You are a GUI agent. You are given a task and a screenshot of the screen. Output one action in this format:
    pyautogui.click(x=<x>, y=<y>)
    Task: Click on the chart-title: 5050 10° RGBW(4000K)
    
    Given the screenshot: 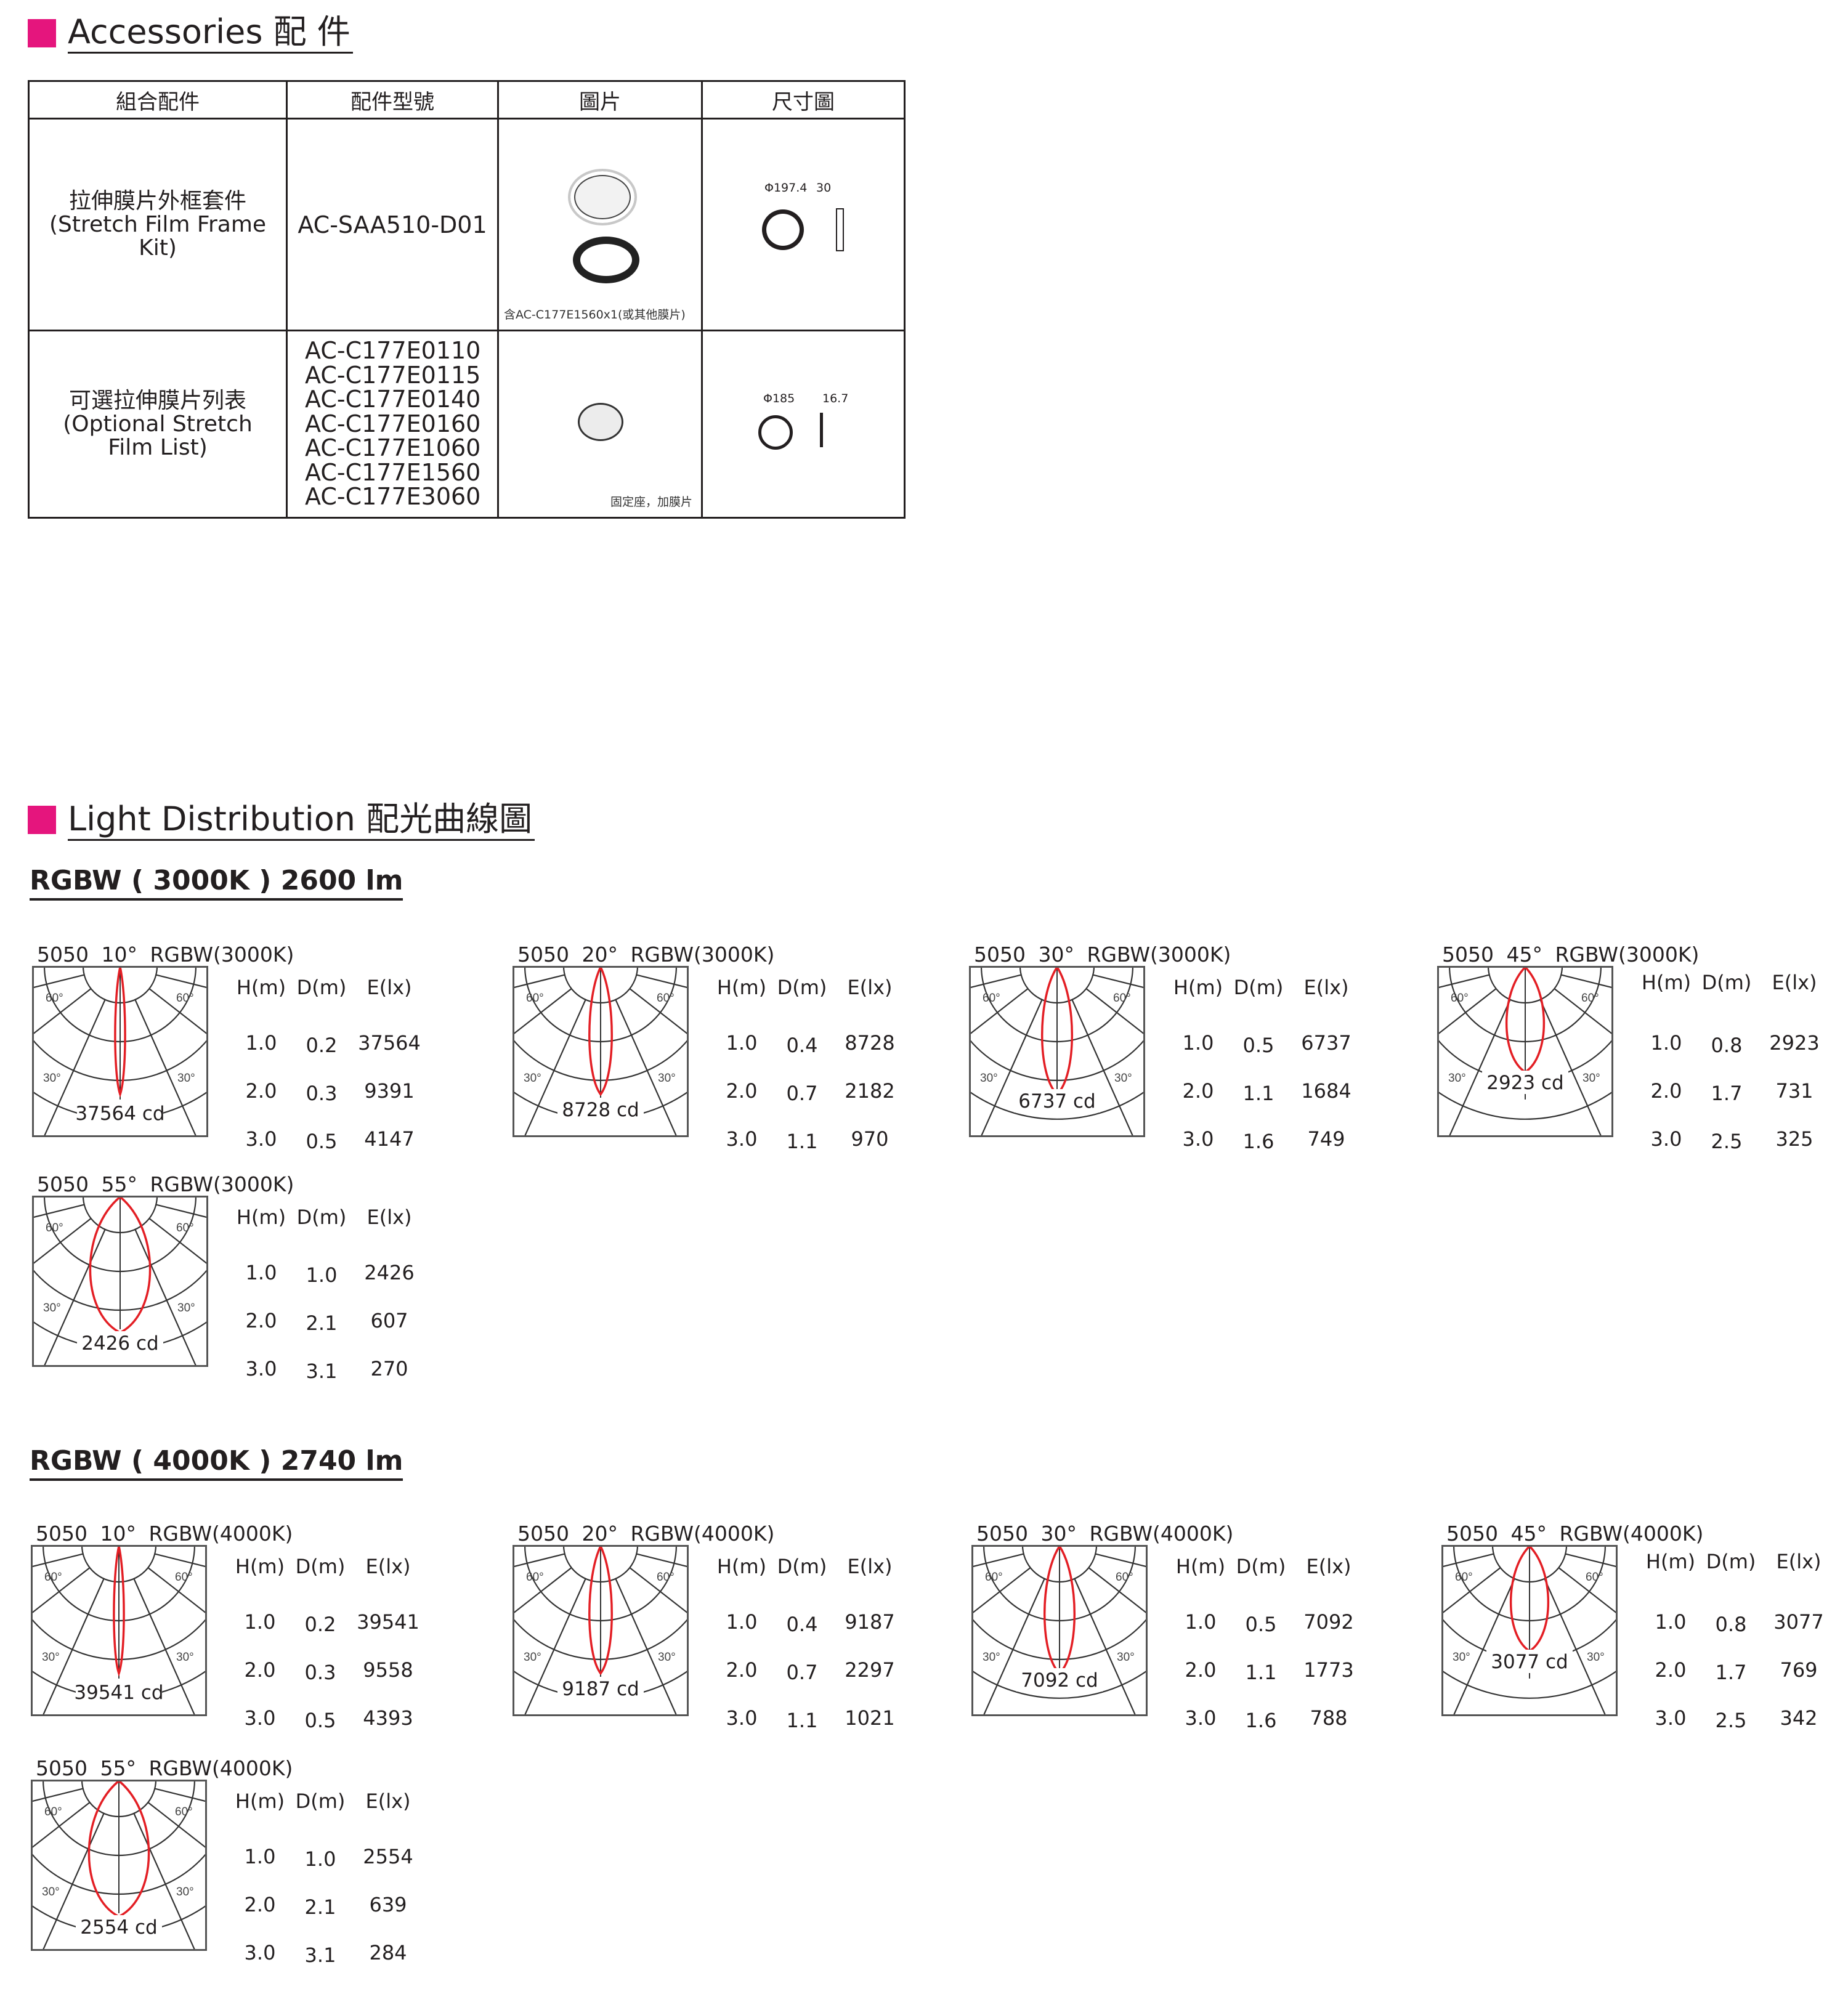 What is the action you would take?
    pyautogui.click(x=164, y=1534)
    